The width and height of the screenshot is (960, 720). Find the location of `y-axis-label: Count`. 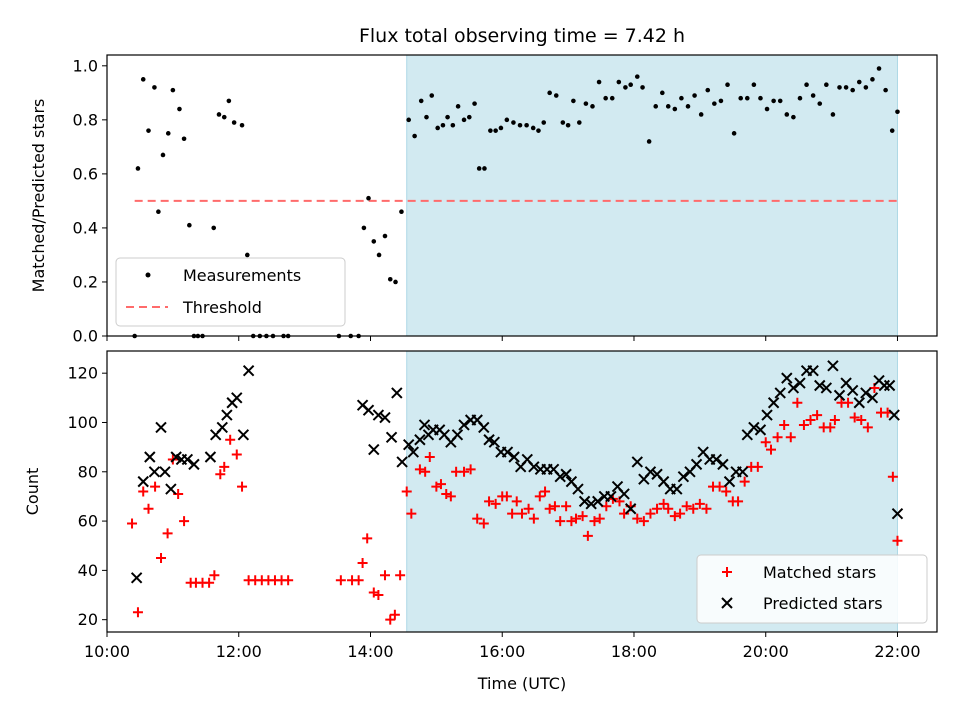

y-axis-label: Count is located at coordinates (32, 492).